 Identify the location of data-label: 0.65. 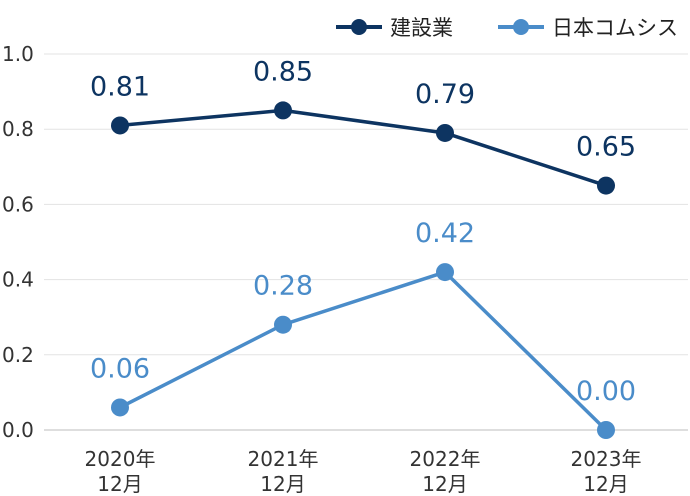
(606, 147).